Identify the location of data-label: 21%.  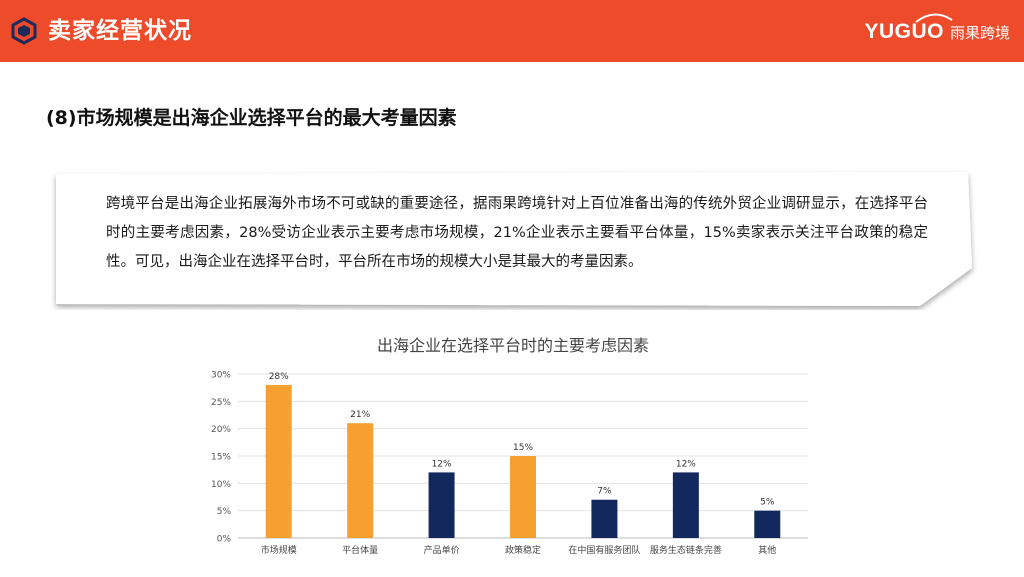
(360, 415).